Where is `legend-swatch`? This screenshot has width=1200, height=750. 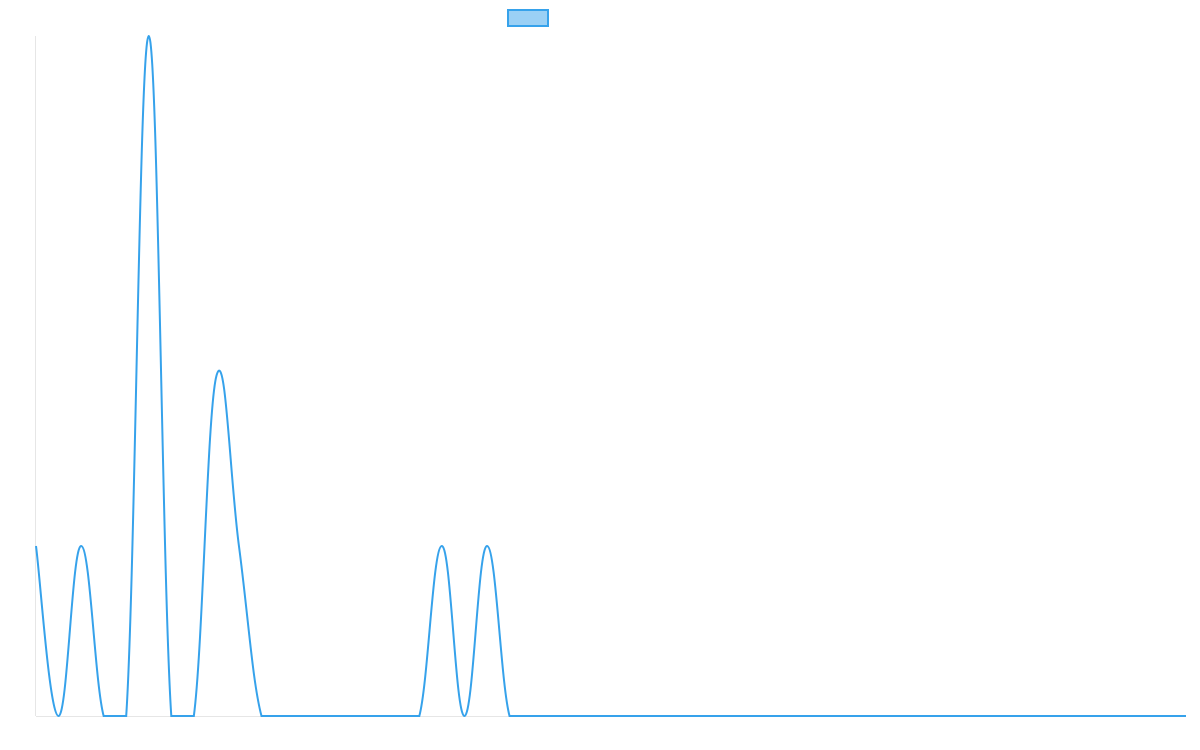
legend-swatch is located at coordinates (528, 18).